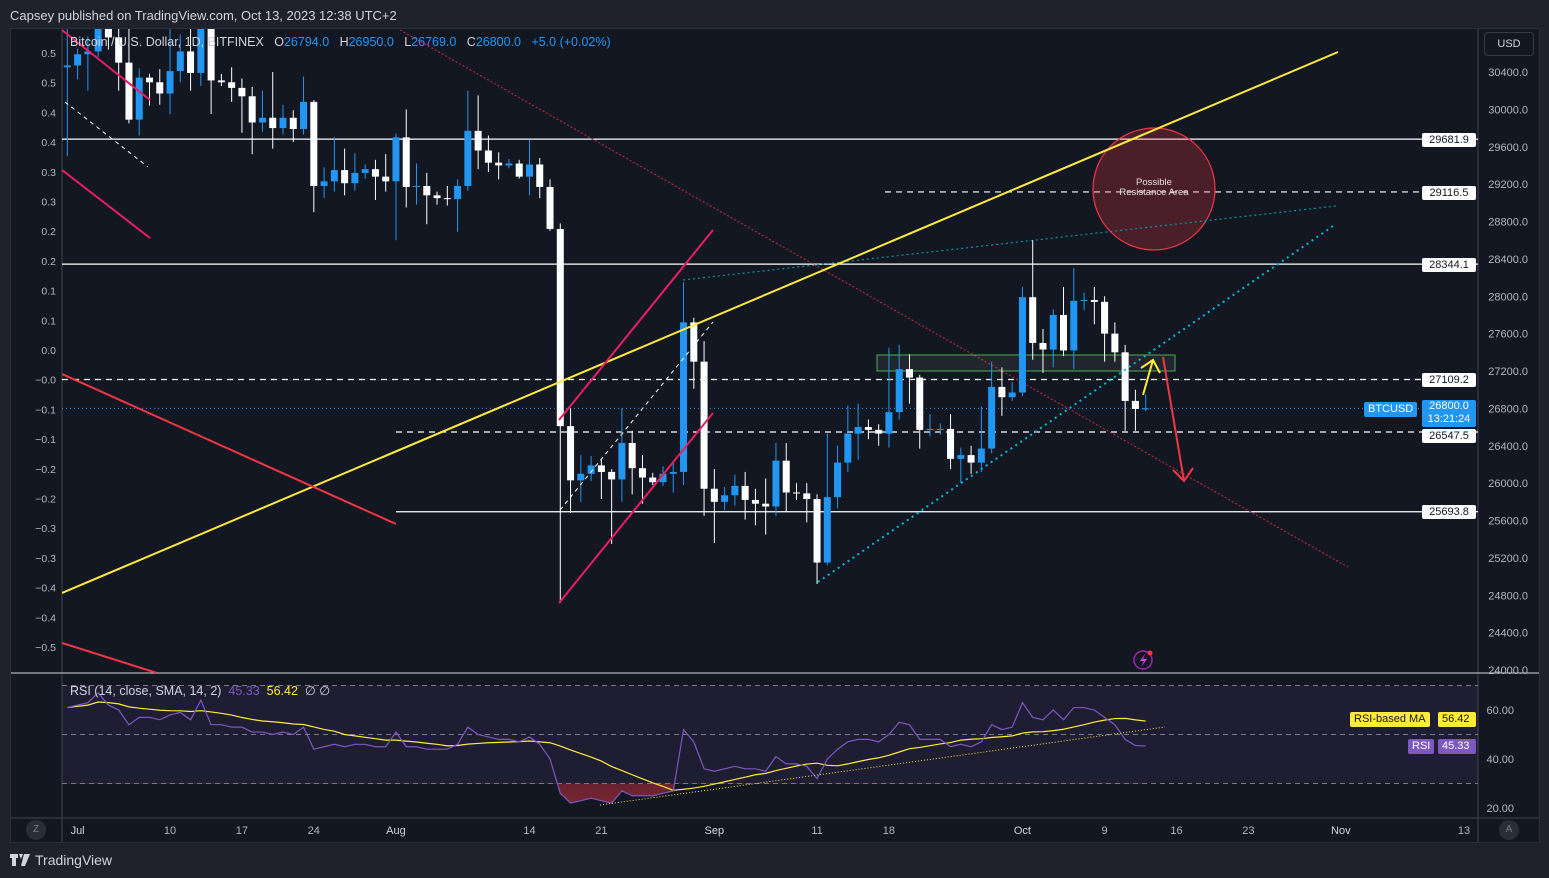  What do you see at coordinates (244, 691) in the screenshot?
I see `rsi-value: 45.33` at bounding box center [244, 691].